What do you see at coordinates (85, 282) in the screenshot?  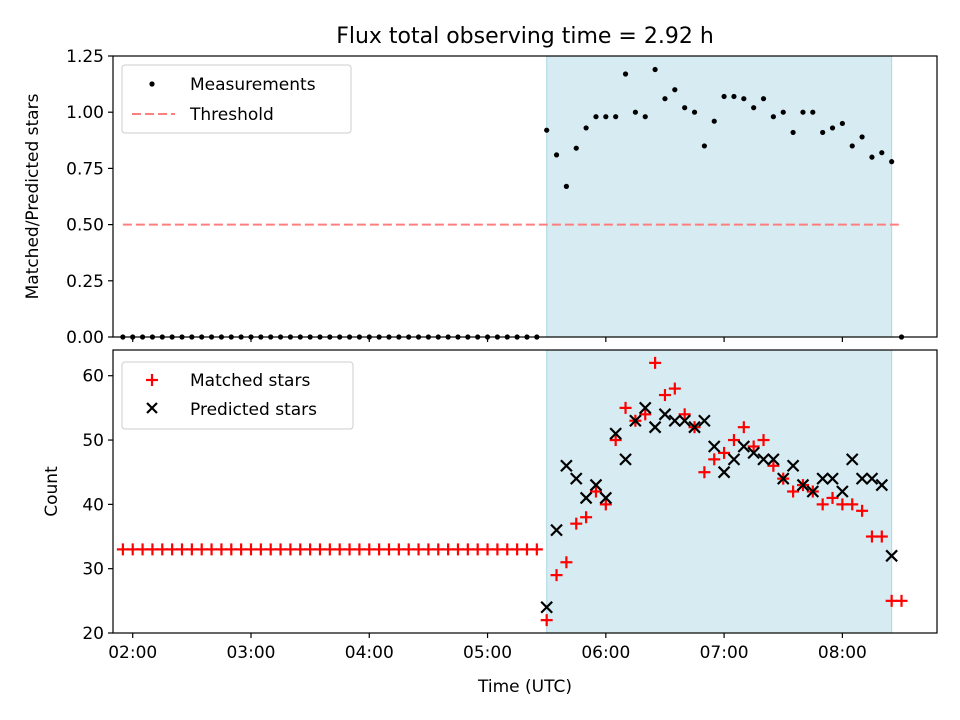 I see `y-tick-label: 0.25` at bounding box center [85, 282].